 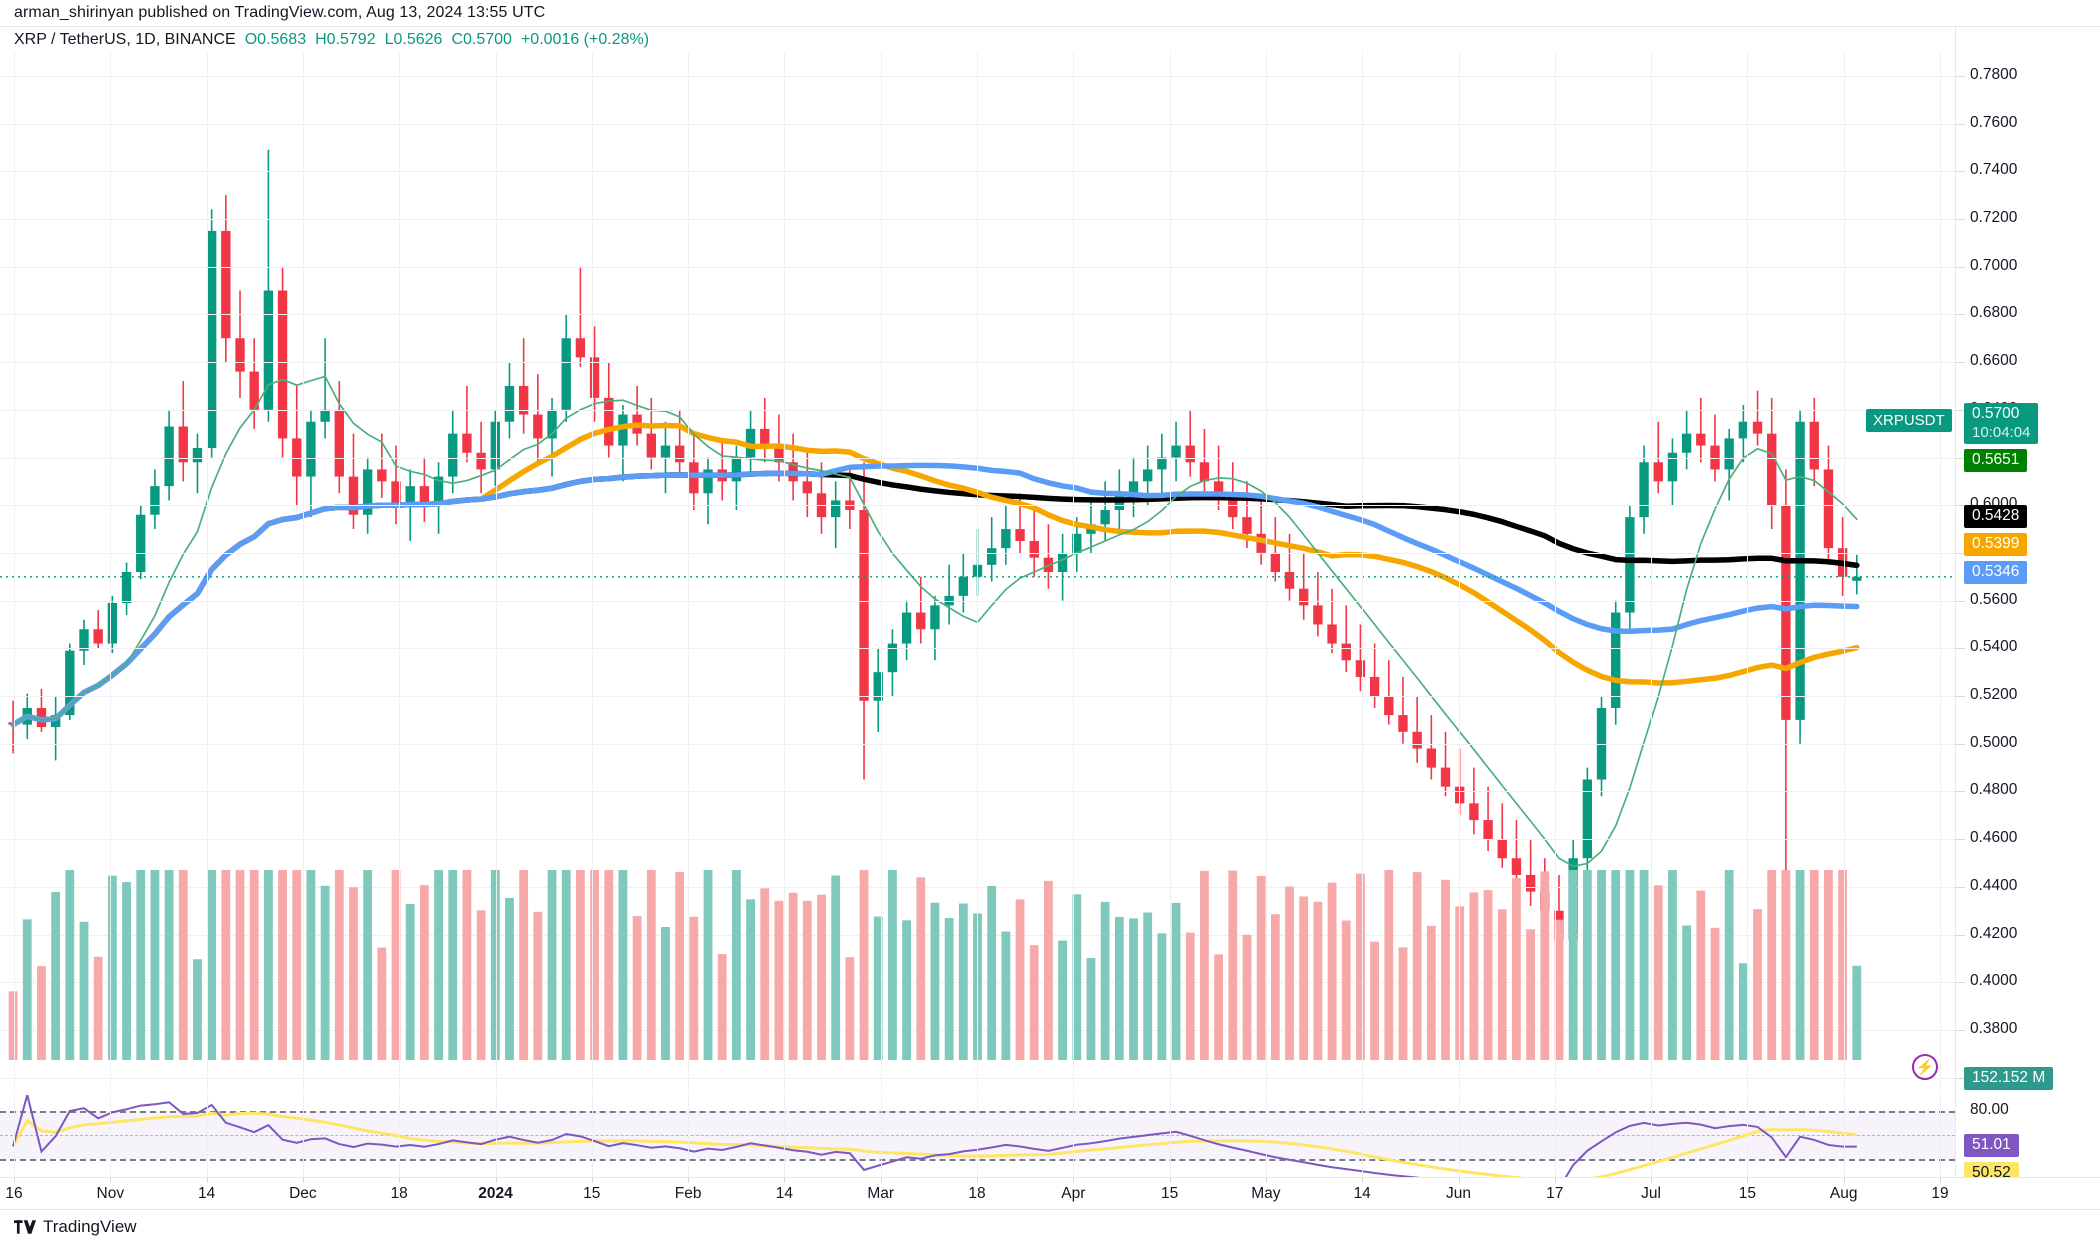 What do you see at coordinates (1050, 1226) in the screenshot?
I see `footer: TradingView` at bounding box center [1050, 1226].